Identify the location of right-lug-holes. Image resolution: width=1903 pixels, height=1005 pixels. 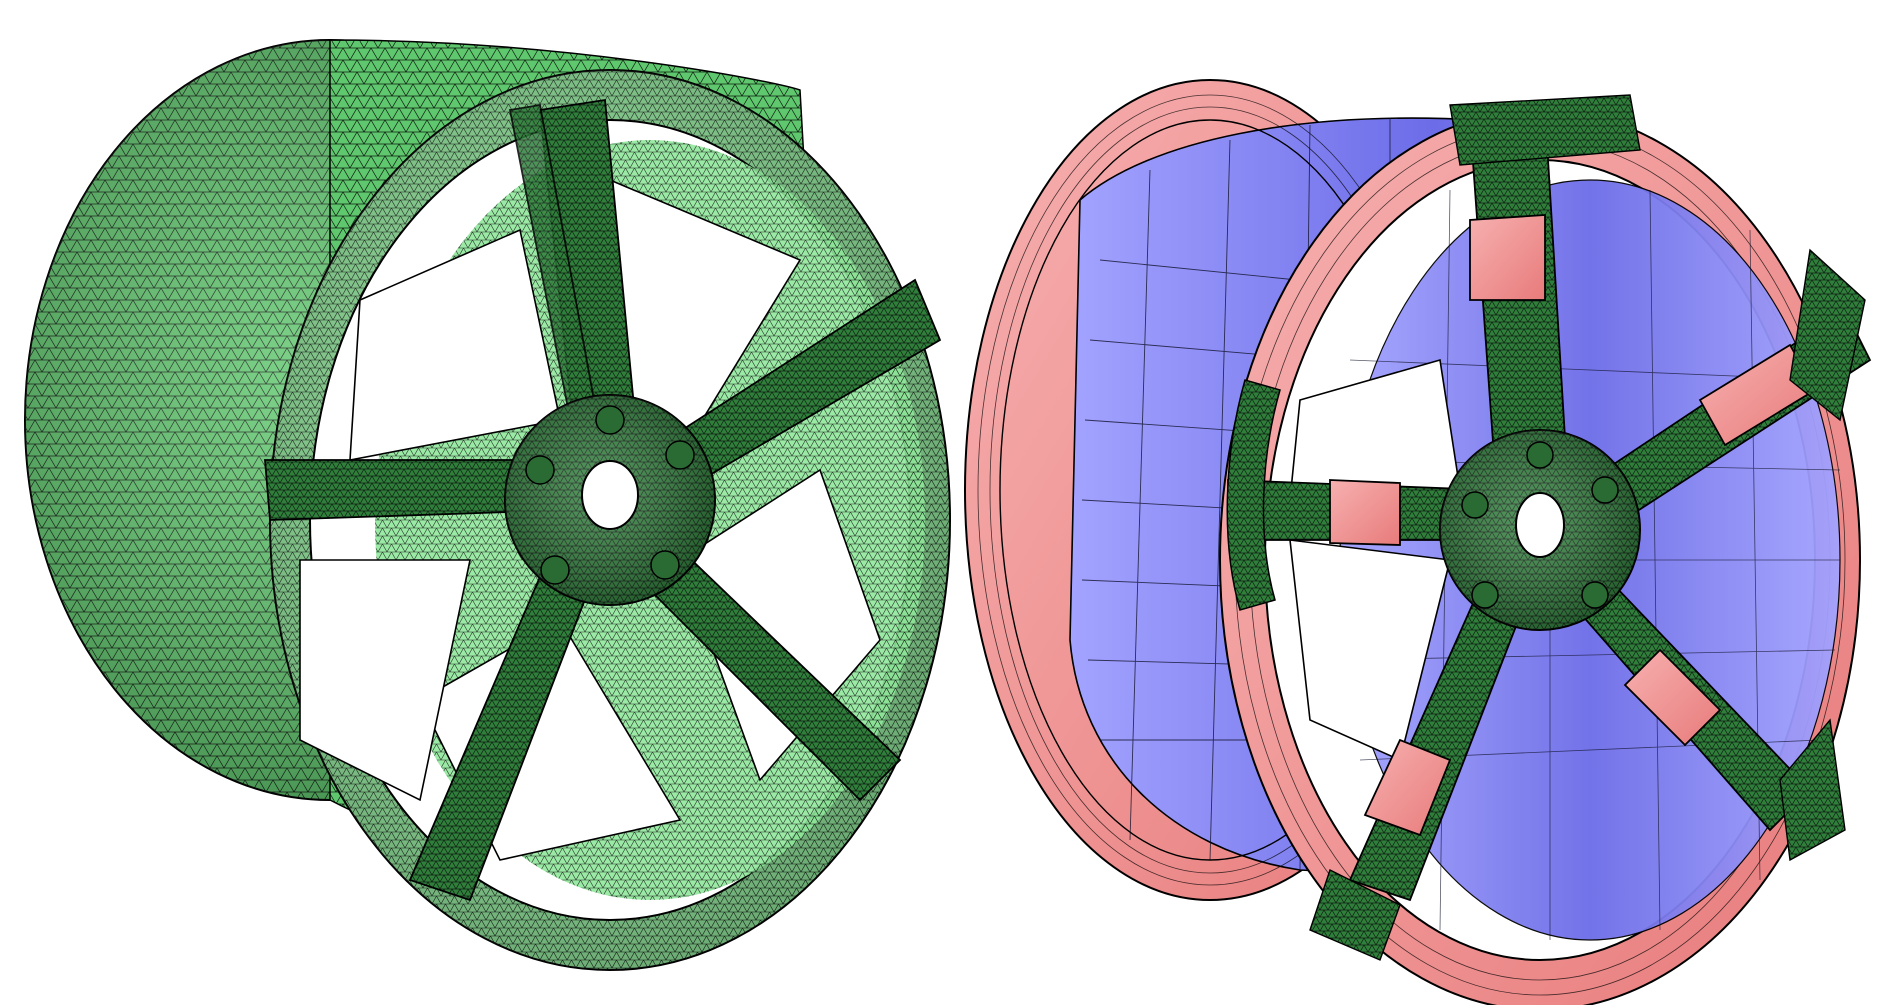
(1540, 525).